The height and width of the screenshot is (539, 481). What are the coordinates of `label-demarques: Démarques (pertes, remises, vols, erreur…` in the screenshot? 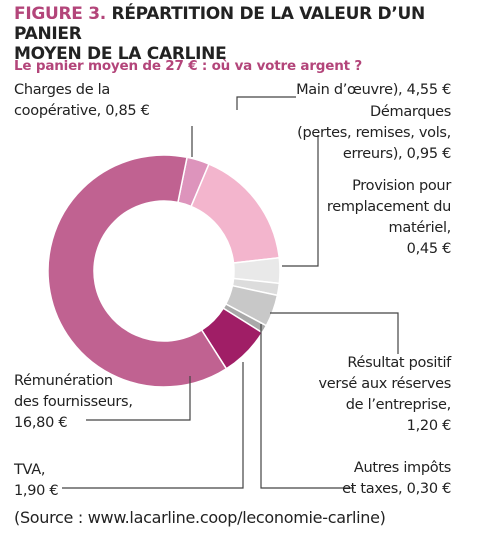 It's located at (374, 133).